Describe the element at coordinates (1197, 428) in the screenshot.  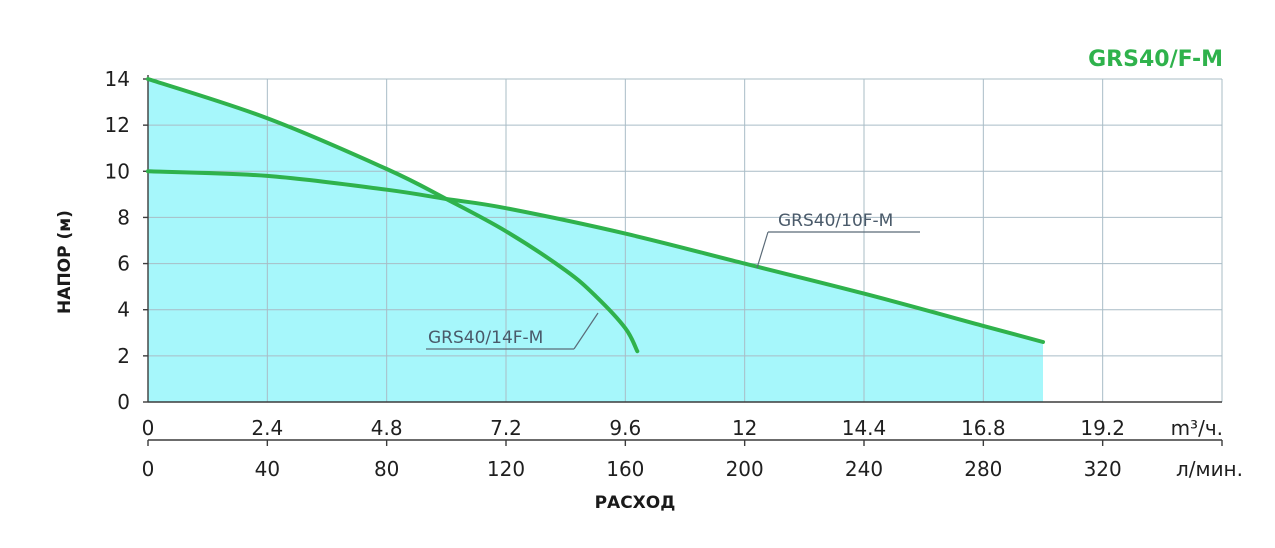
I see `x-unit-primary: m³/ч.` at that location.